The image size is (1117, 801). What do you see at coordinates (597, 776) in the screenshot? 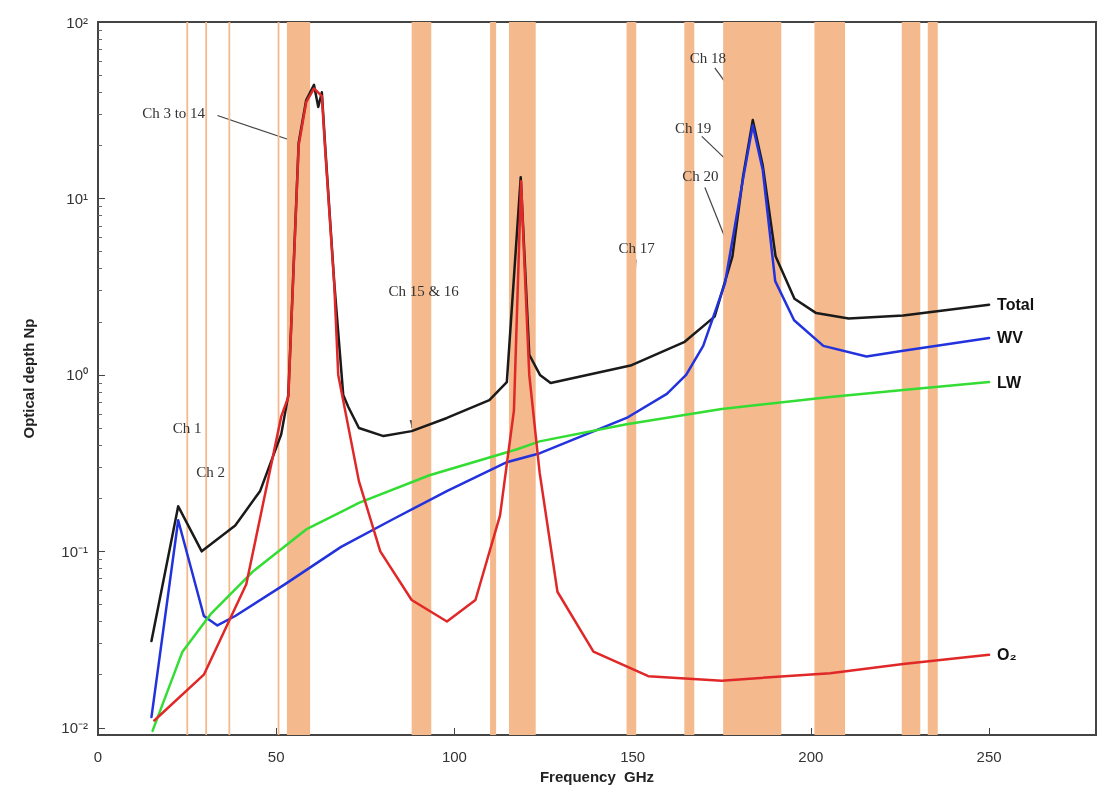
I see `x-axis-title: Frequency GHz` at bounding box center [597, 776].